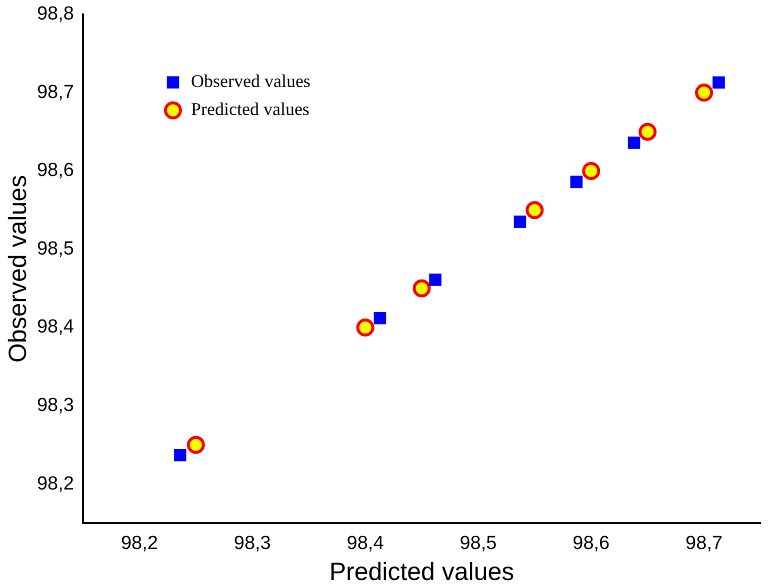 The width and height of the screenshot is (771, 588). Describe the element at coordinates (252, 543) in the screenshot. I see `x-tick-label: 98,3` at that location.